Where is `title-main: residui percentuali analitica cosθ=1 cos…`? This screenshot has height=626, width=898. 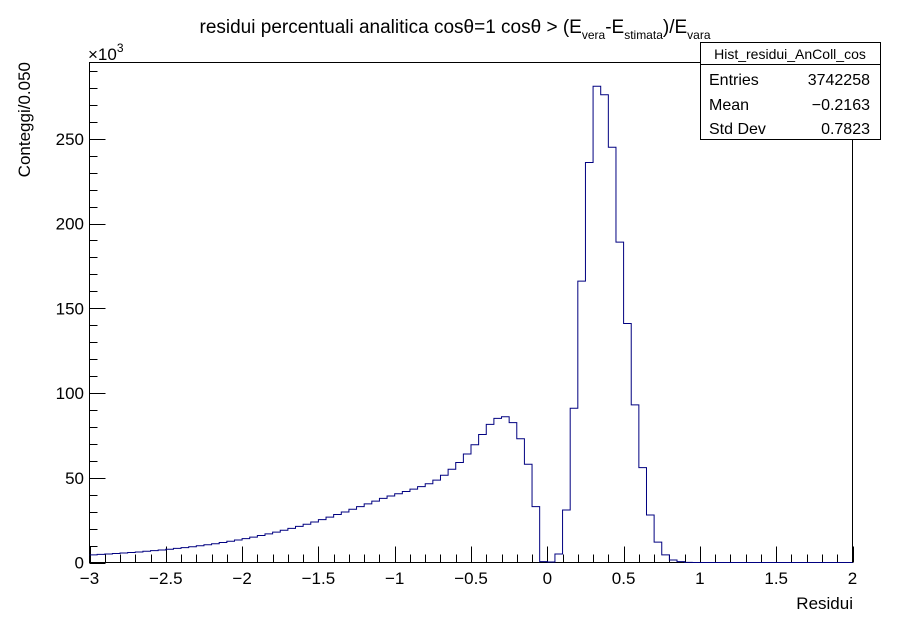
title-main: residui percentuali analitica cosθ=1 cos… is located at coordinates (391, 27).